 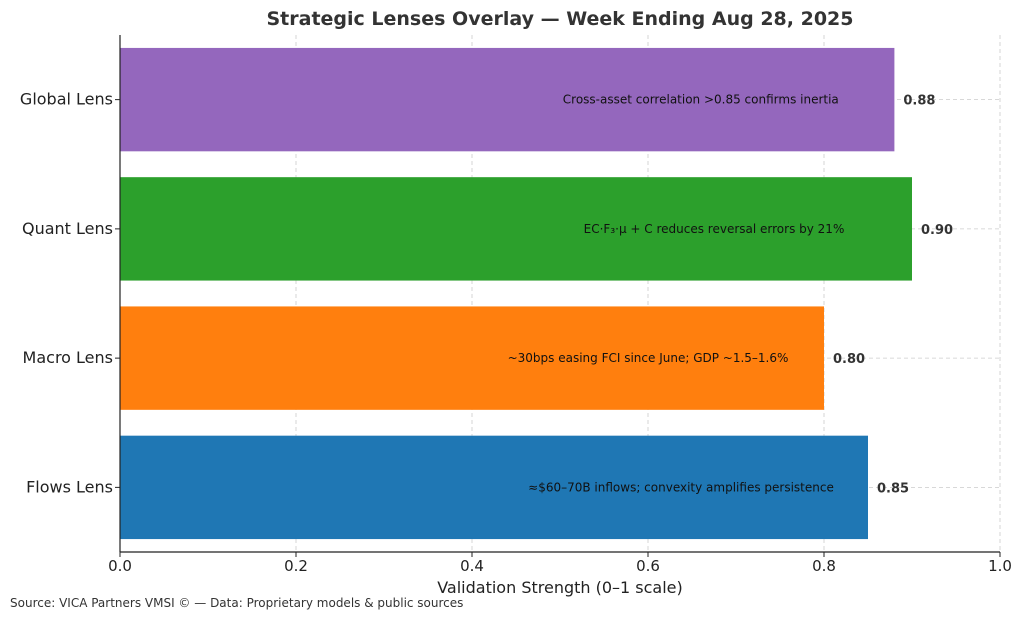 I want to click on value-label: 0.85, so click(x=893, y=488).